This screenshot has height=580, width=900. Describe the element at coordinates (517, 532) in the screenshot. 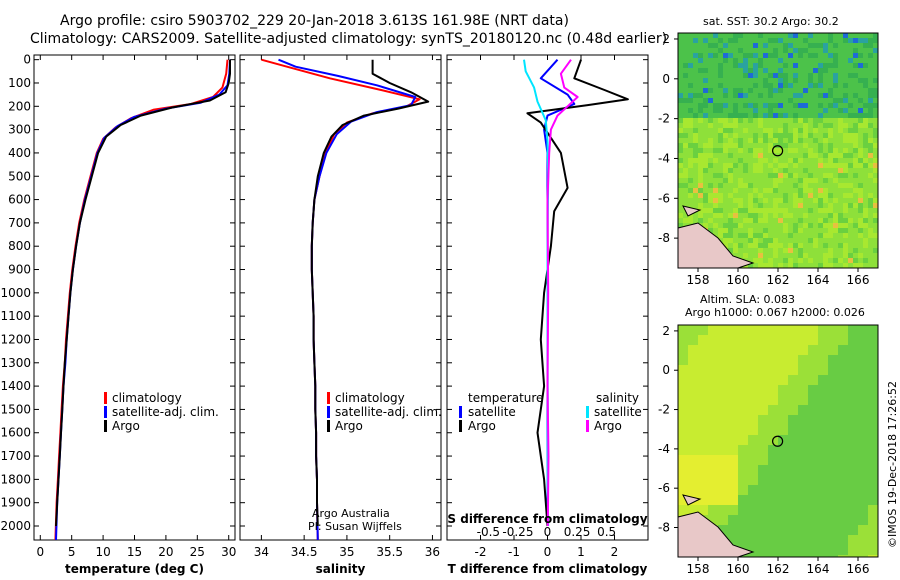

I see `s-tick-label: -0.25` at that location.